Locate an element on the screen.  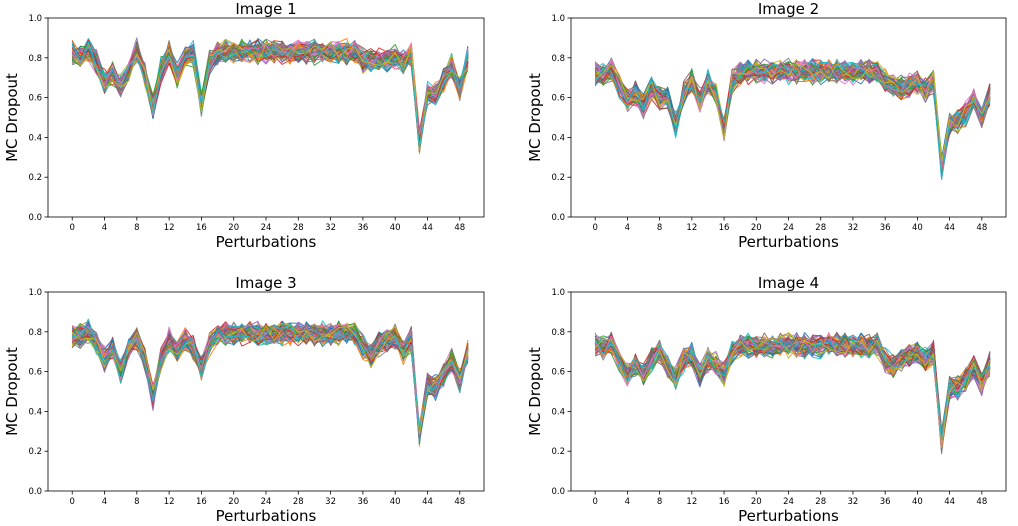
chart-title: Image 2 is located at coordinates (788, 9).